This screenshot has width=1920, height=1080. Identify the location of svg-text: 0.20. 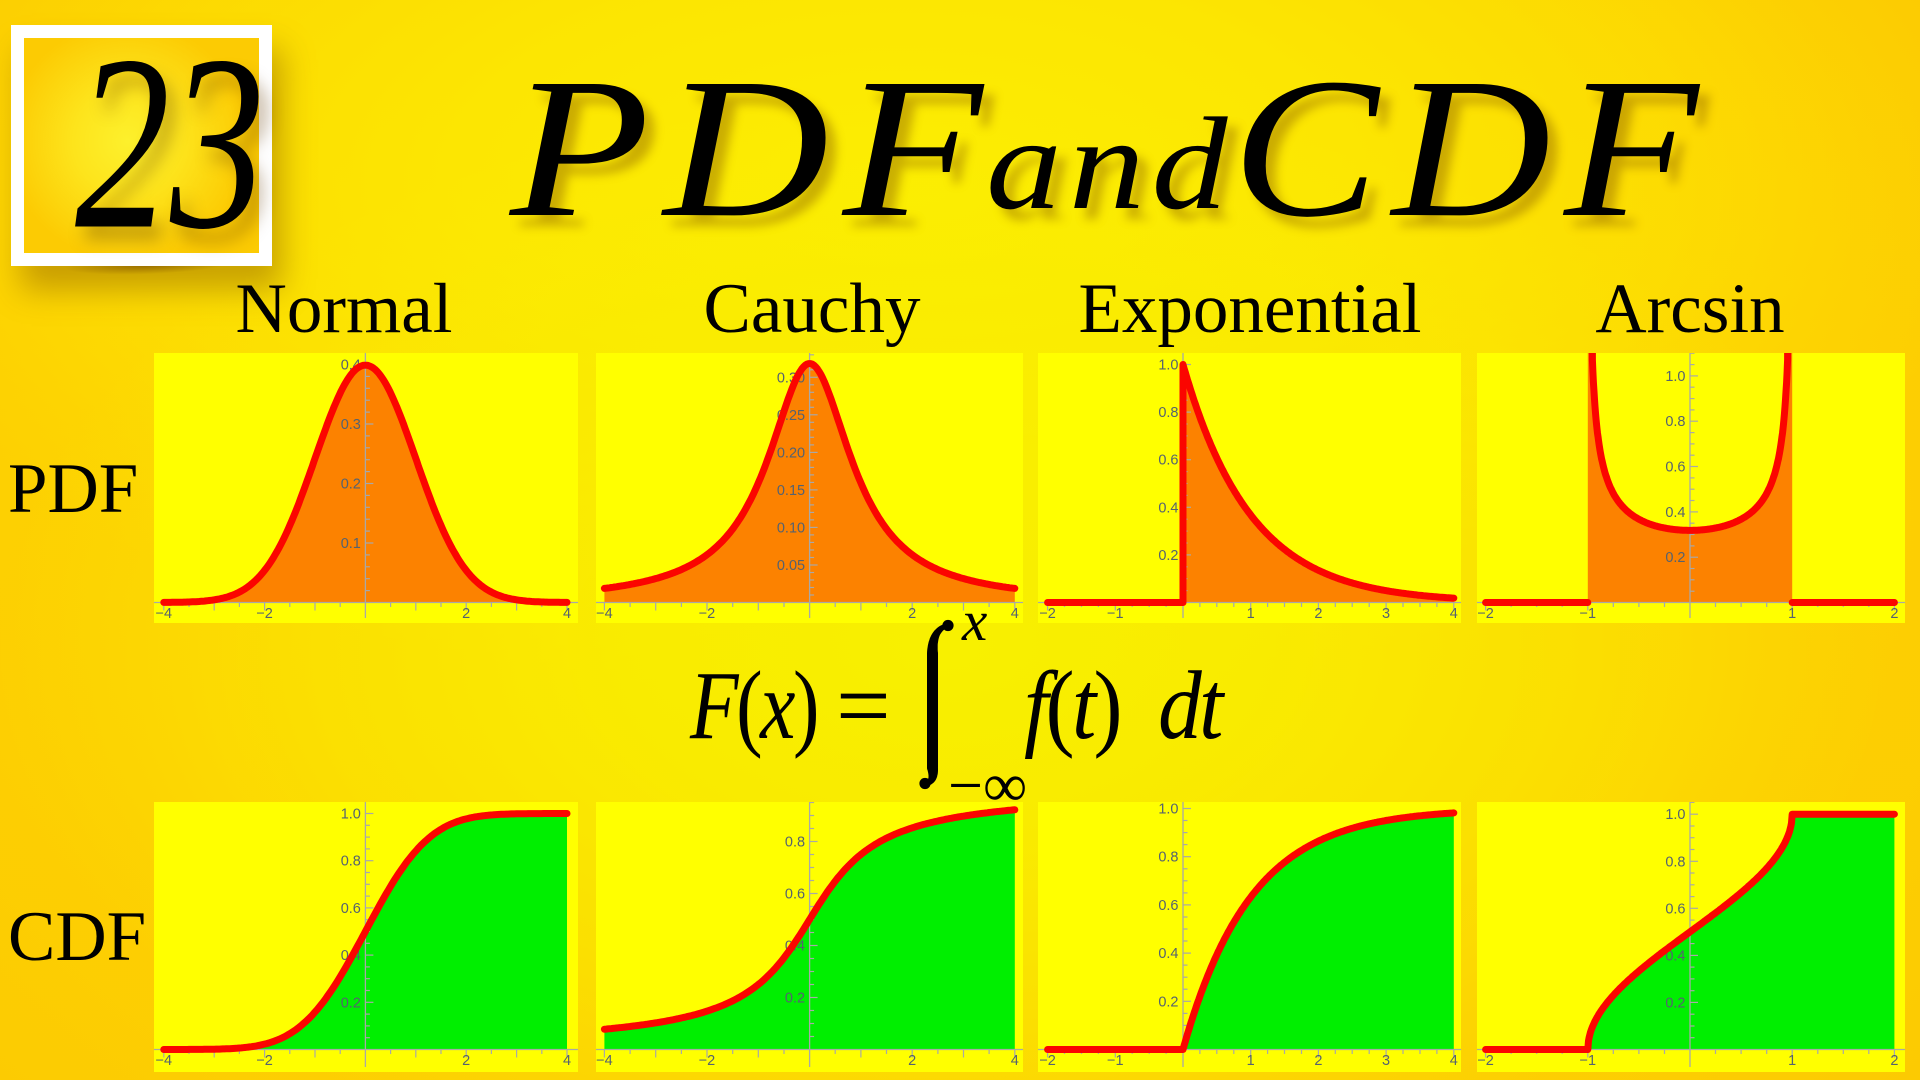
(791, 453).